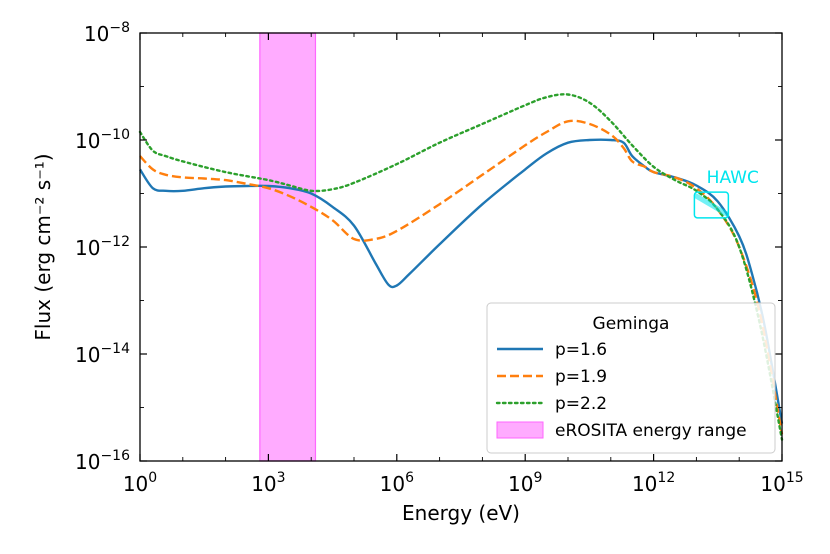 Image resolution: width=830 pixels, height=554 pixels. I want to click on x-tick-label: 10³, so click(268, 483).